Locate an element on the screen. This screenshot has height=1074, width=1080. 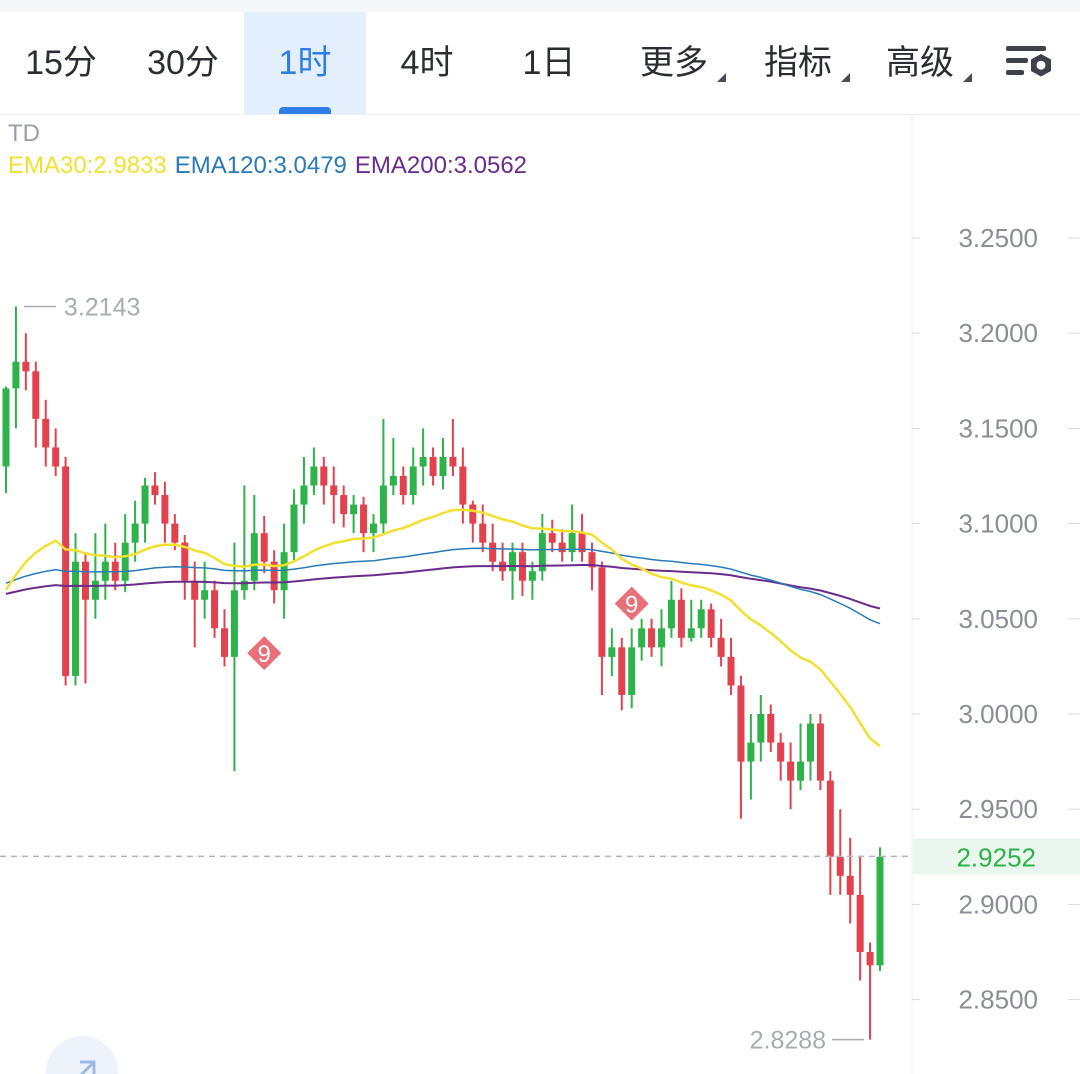
expand-arrow-icon is located at coordinates (87, 1067).